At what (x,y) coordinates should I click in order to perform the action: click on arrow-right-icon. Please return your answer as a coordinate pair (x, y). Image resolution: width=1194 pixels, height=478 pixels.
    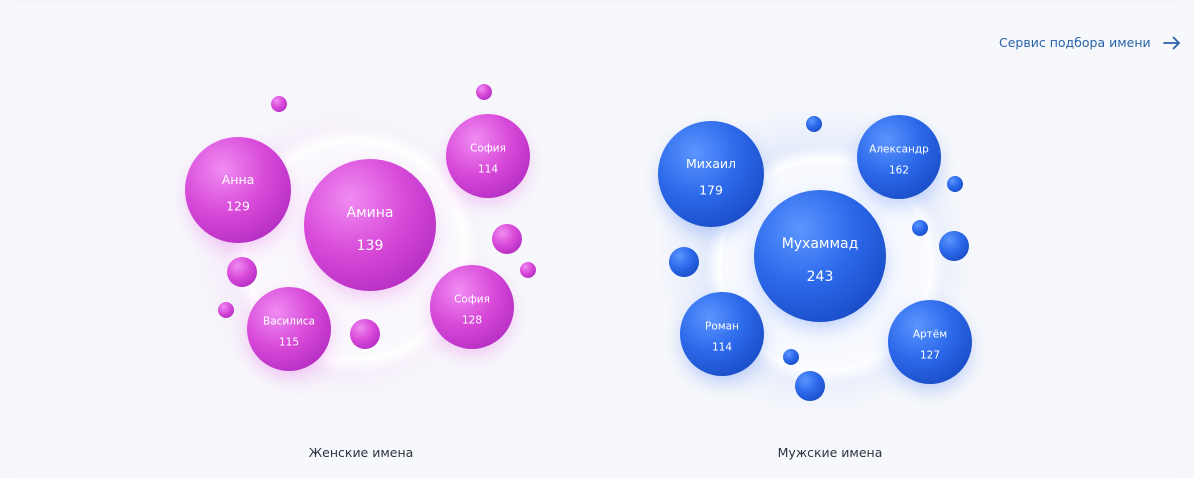
    Looking at the image, I should click on (1171, 43).